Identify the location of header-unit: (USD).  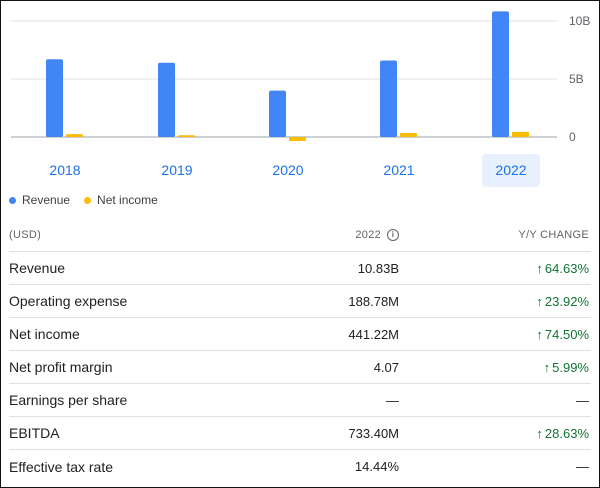
(25, 235).